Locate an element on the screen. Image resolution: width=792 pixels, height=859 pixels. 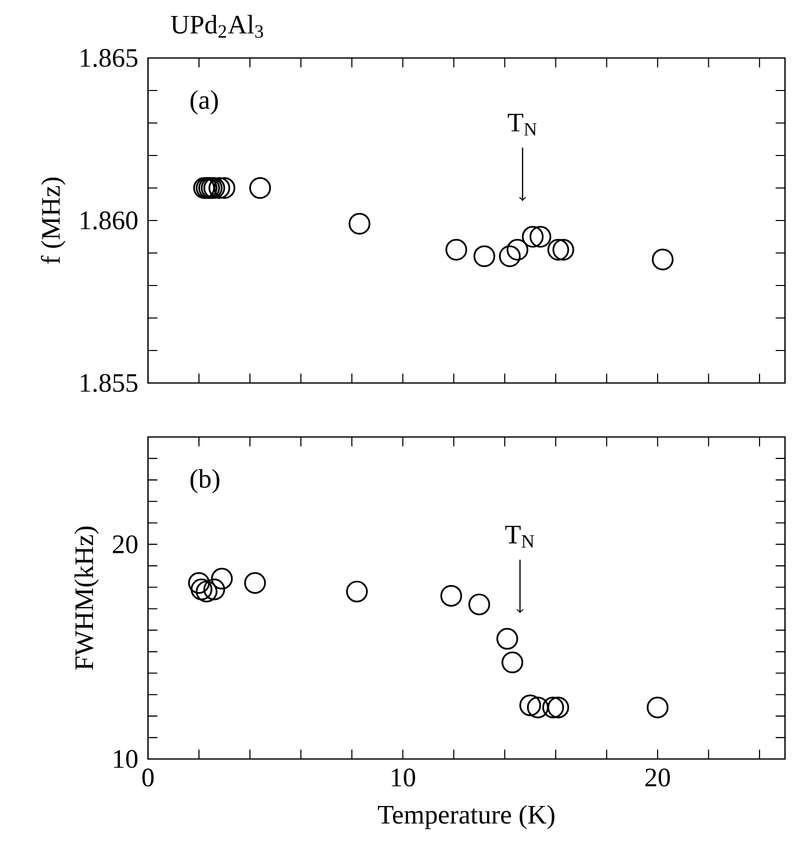
annotation: (a) is located at coordinates (204, 102).